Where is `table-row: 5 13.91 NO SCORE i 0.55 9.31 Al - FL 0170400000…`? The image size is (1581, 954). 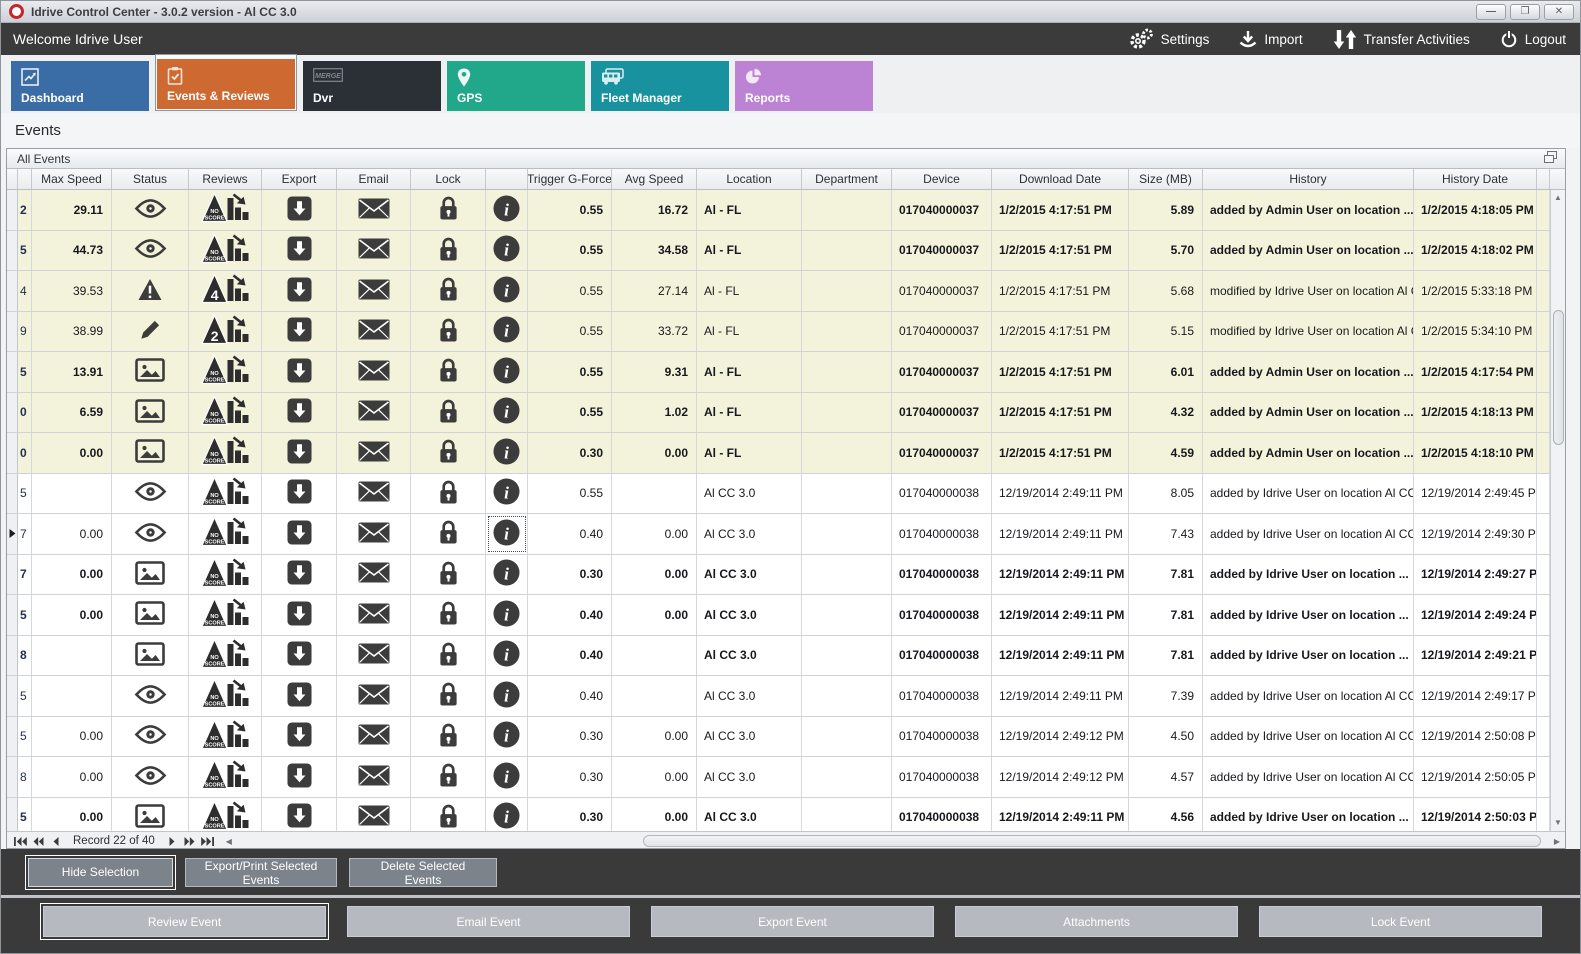
table-row: 5 13.91 NO SCORE i 0.55 9.31 Al - FL 0170400000… is located at coordinates (786, 372).